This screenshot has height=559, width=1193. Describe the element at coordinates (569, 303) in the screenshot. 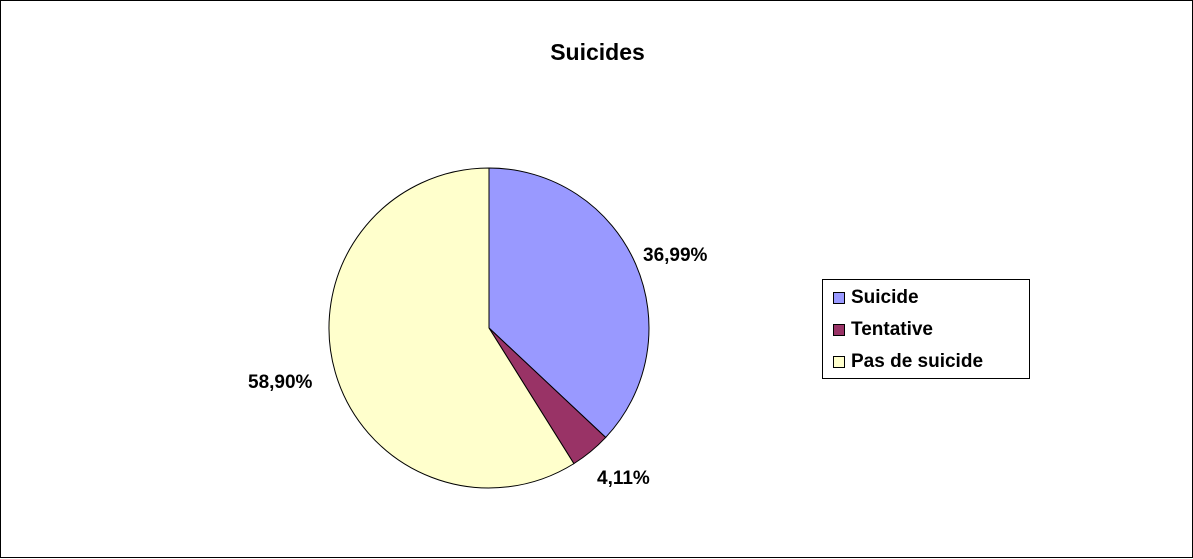

I see `pie-slice-suicide` at that location.